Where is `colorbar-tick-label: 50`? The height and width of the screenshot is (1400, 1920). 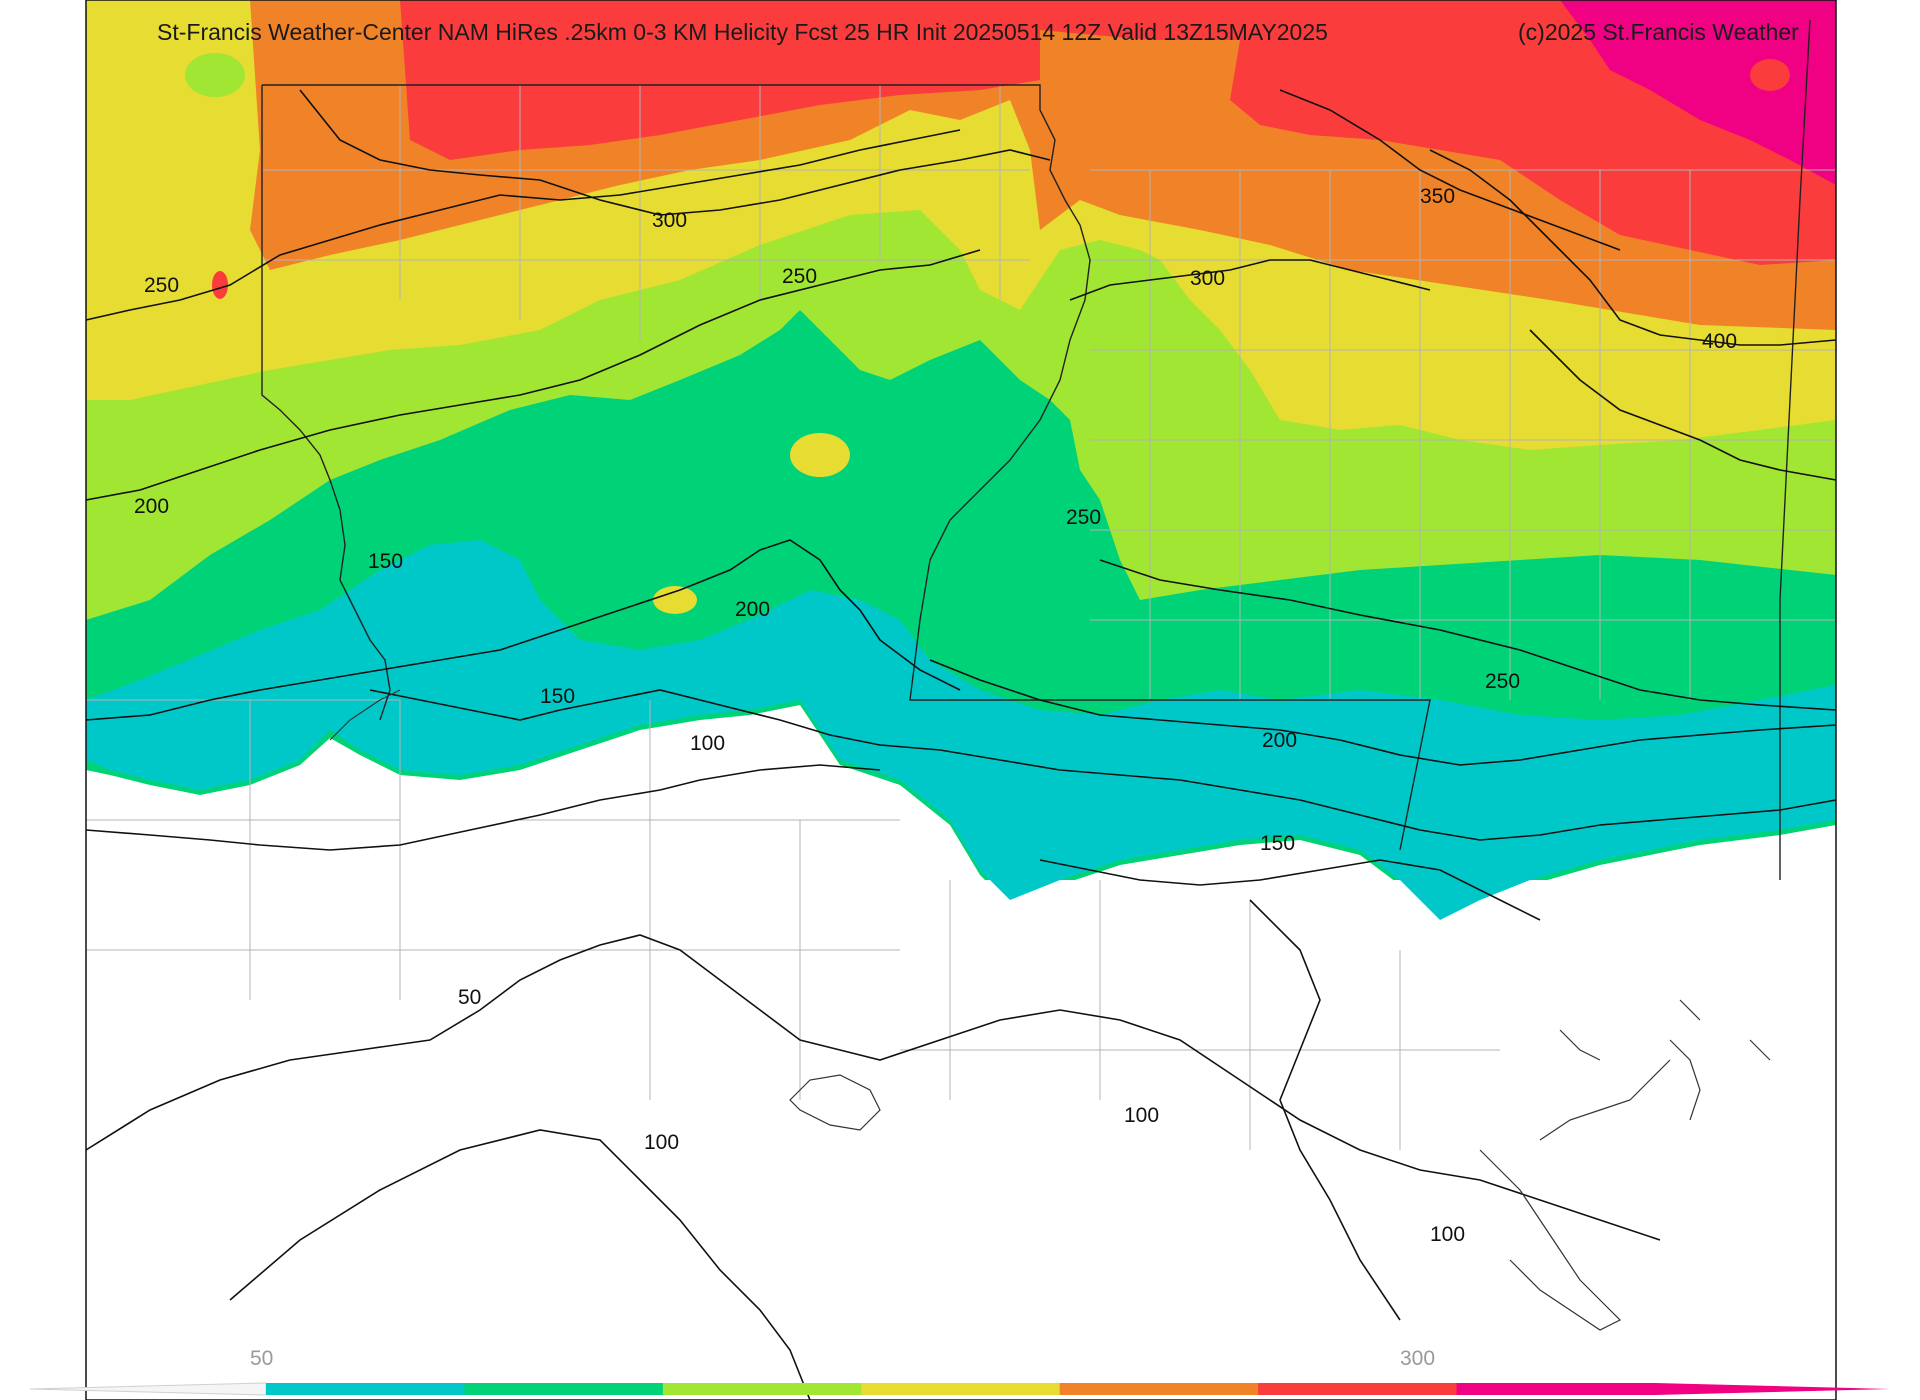
colorbar-tick-label: 50 is located at coordinates (261, 1358).